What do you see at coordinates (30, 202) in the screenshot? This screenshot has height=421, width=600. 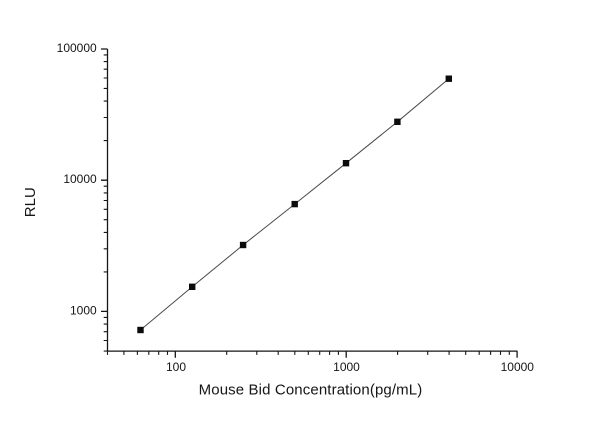 I see `svg-text: RLU` at bounding box center [30, 202].